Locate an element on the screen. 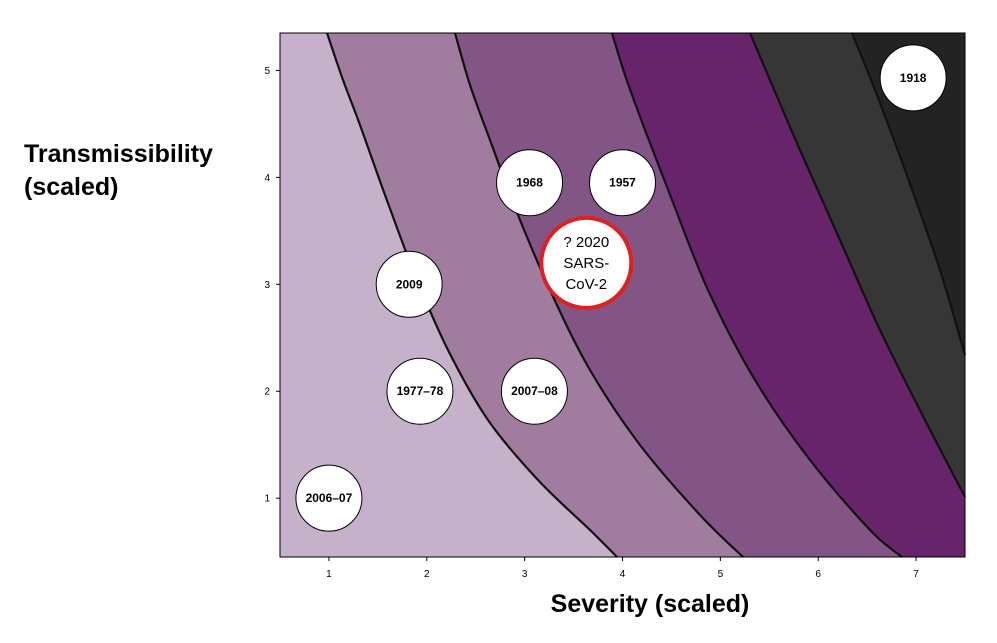 The image size is (997, 643). y-tick-label: 3 is located at coordinates (267, 285).